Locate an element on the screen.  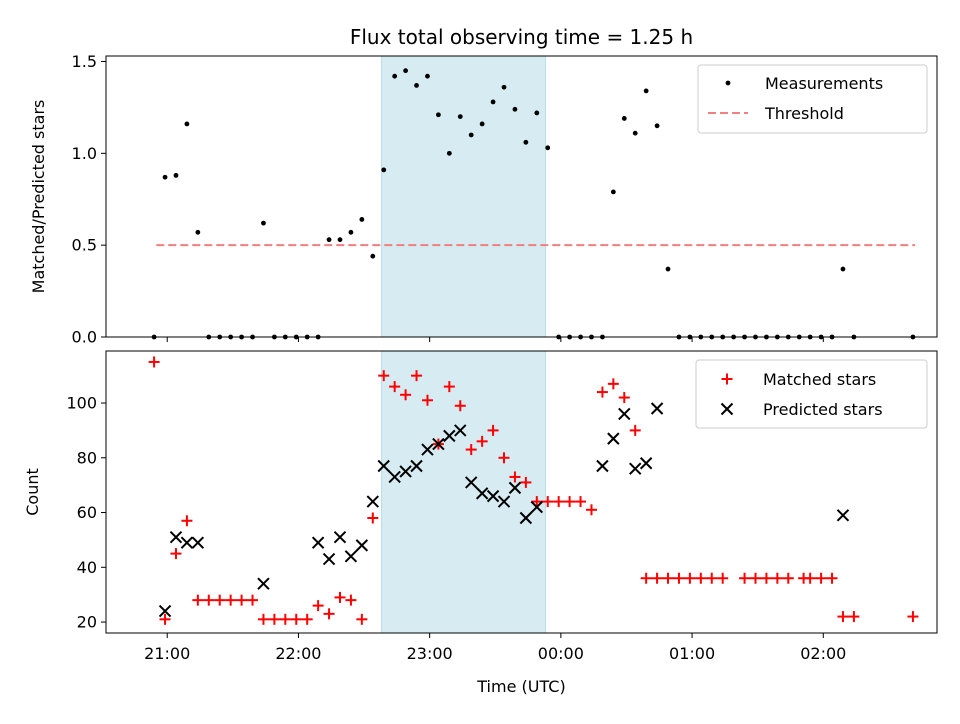
y-tick-label: 60 is located at coordinates (87, 512).